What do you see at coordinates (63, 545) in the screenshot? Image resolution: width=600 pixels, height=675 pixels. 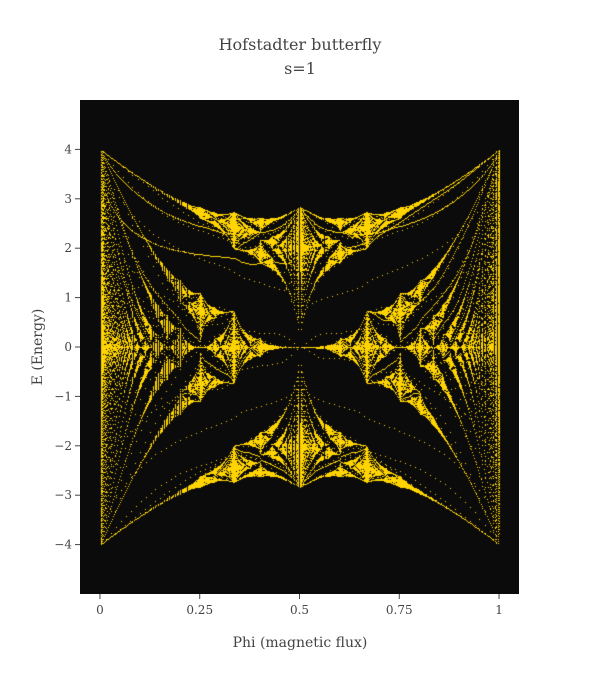 I see `y-tick-label: −4` at bounding box center [63, 545].